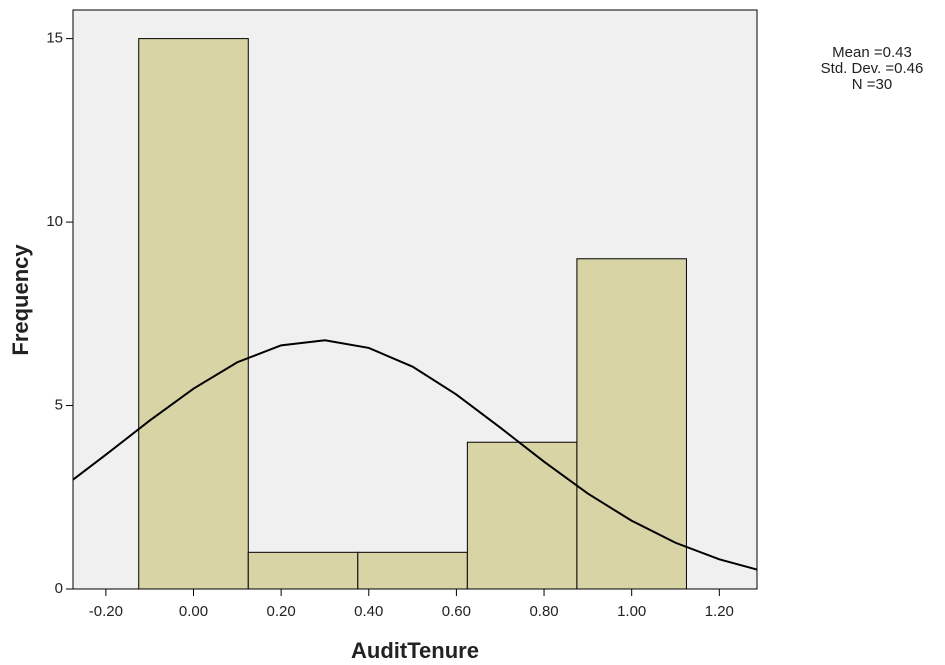 The width and height of the screenshot is (945, 665). What do you see at coordinates (456, 611) in the screenshot?
I see `x-tick-label: 0.60` at bounding box center [456, 611].